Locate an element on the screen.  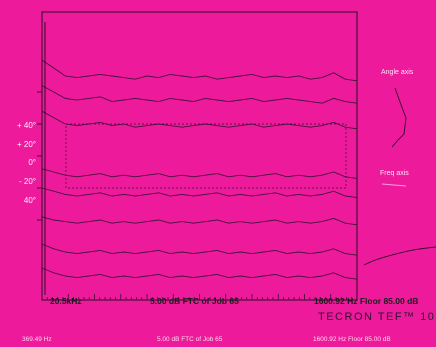
reference-box is located at coordinates (206, 156).